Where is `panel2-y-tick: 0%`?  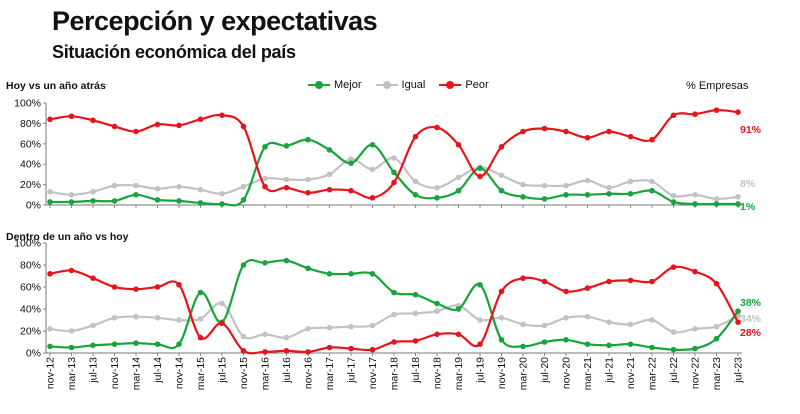
panel2-y-tick: 0% is located at coordinates (33, 354).